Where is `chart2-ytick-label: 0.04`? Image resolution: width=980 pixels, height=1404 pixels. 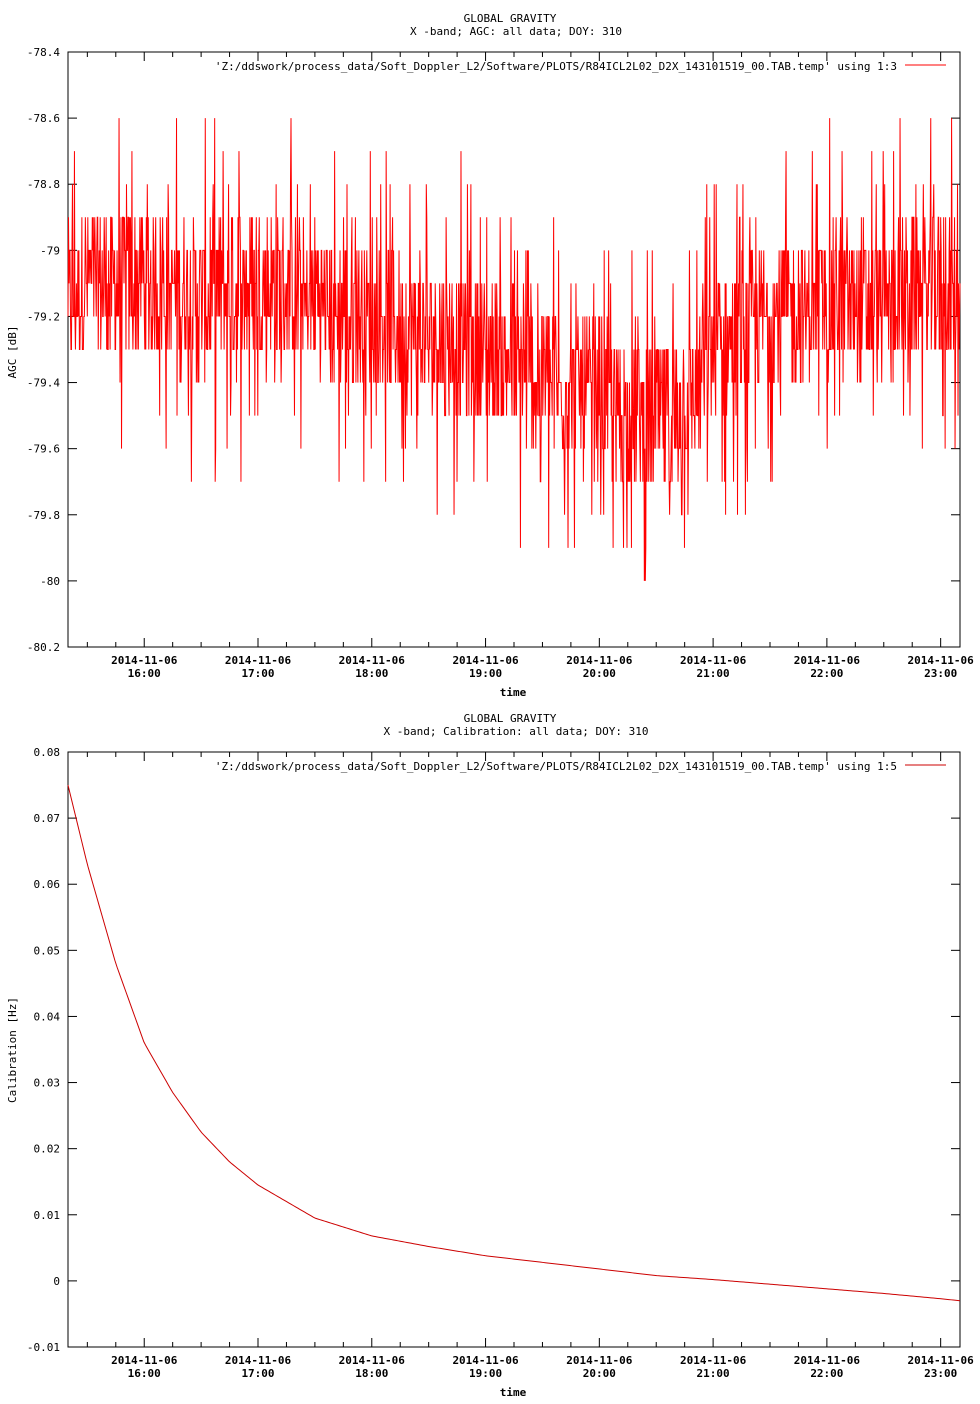
chart2-ytick-label: 0.04 is located at coordinates (47, 1016).